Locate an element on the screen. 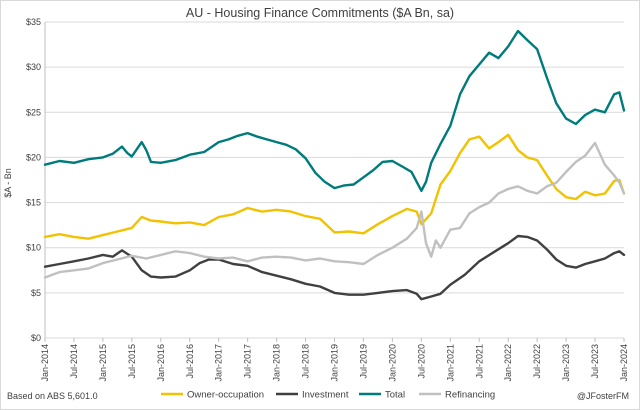  y-tick-label: $35 is located at coordinates (33, 22).